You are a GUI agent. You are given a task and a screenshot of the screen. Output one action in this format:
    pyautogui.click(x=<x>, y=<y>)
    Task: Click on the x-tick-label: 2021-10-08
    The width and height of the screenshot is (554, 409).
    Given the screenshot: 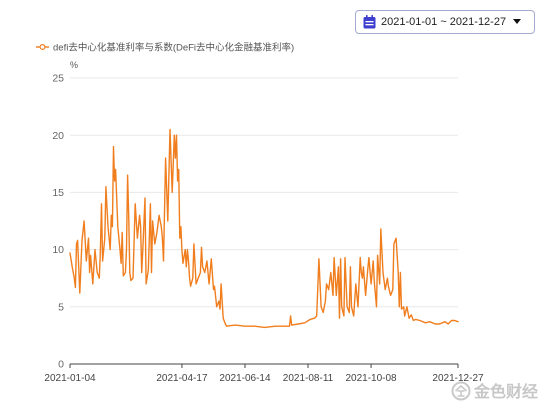 What is the action you would take?
    pyautogui.click(x=371, y=378)
    